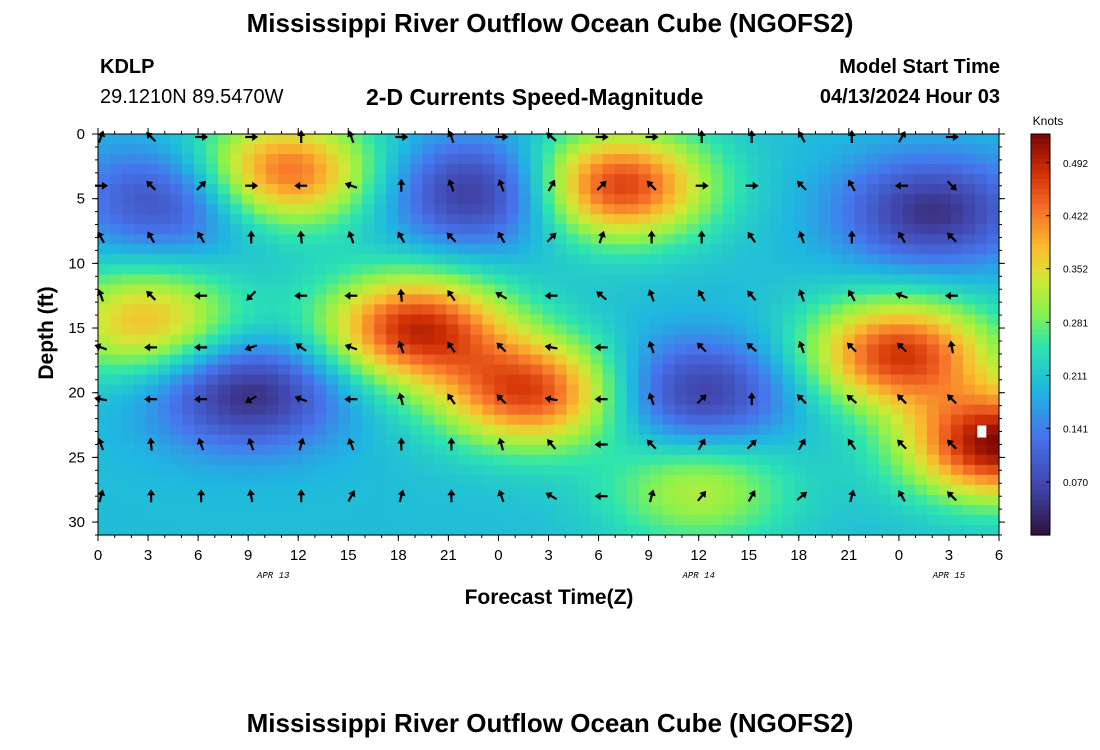 This screenshot has width=1100, height=750. Describe the element at coordinates (1040, 487) in the screenshot. I see `colorbar-band` at that location.